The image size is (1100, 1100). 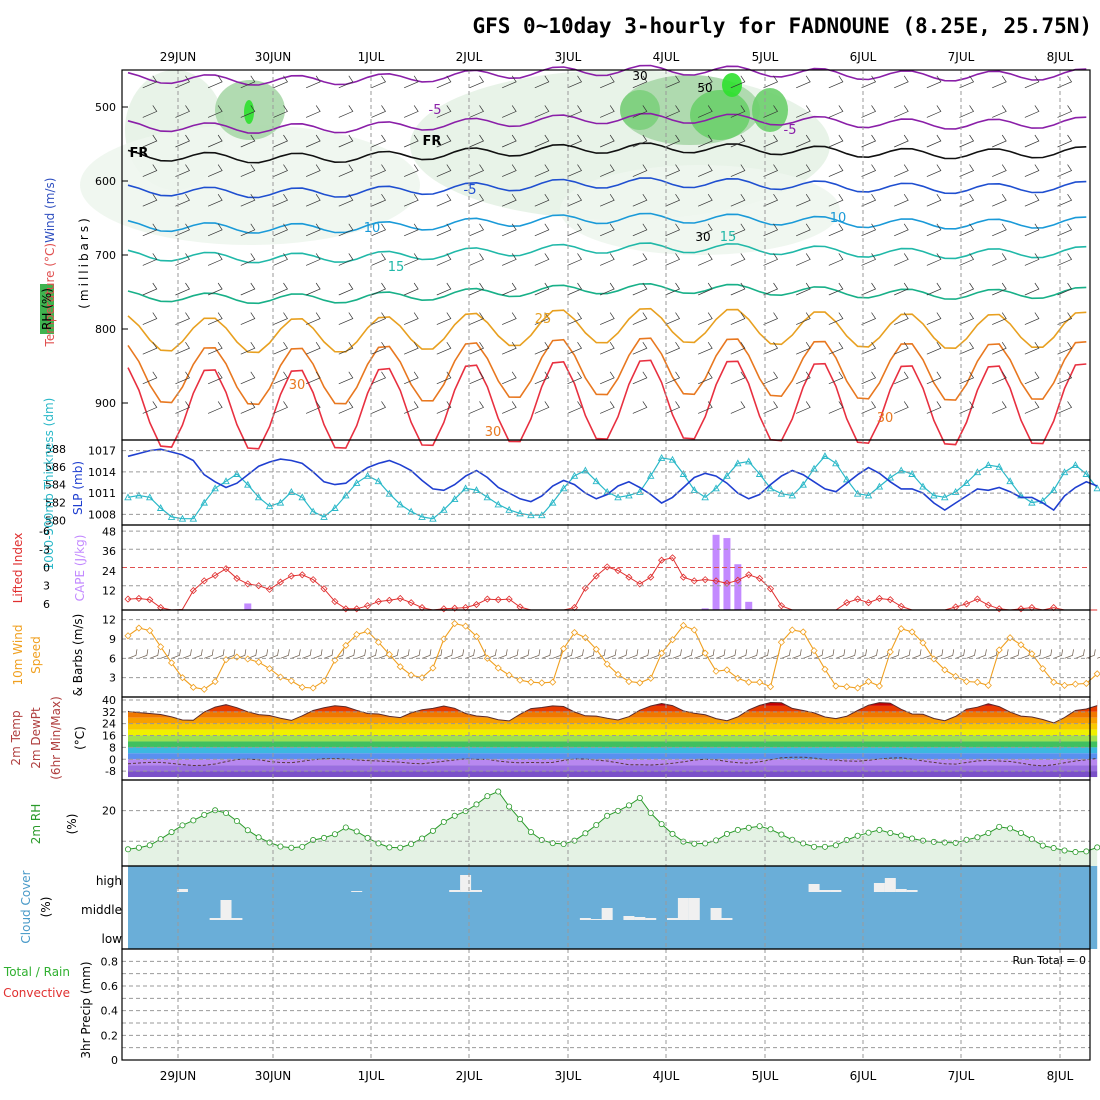 I want to click on contour-label: 30, so click(x=297, y=385).